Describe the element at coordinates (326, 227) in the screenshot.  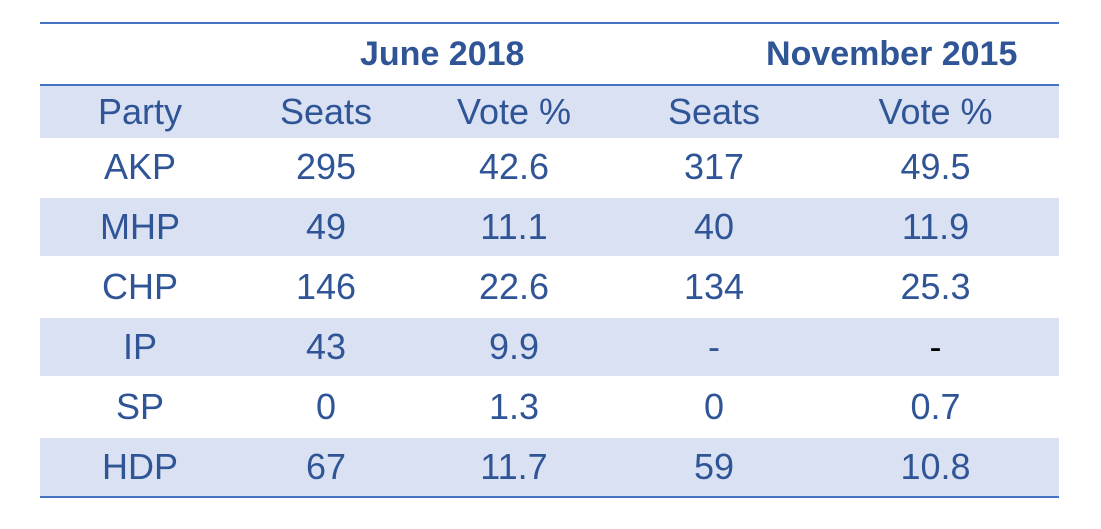
I see `seats-2018-cell: 49` at that location.